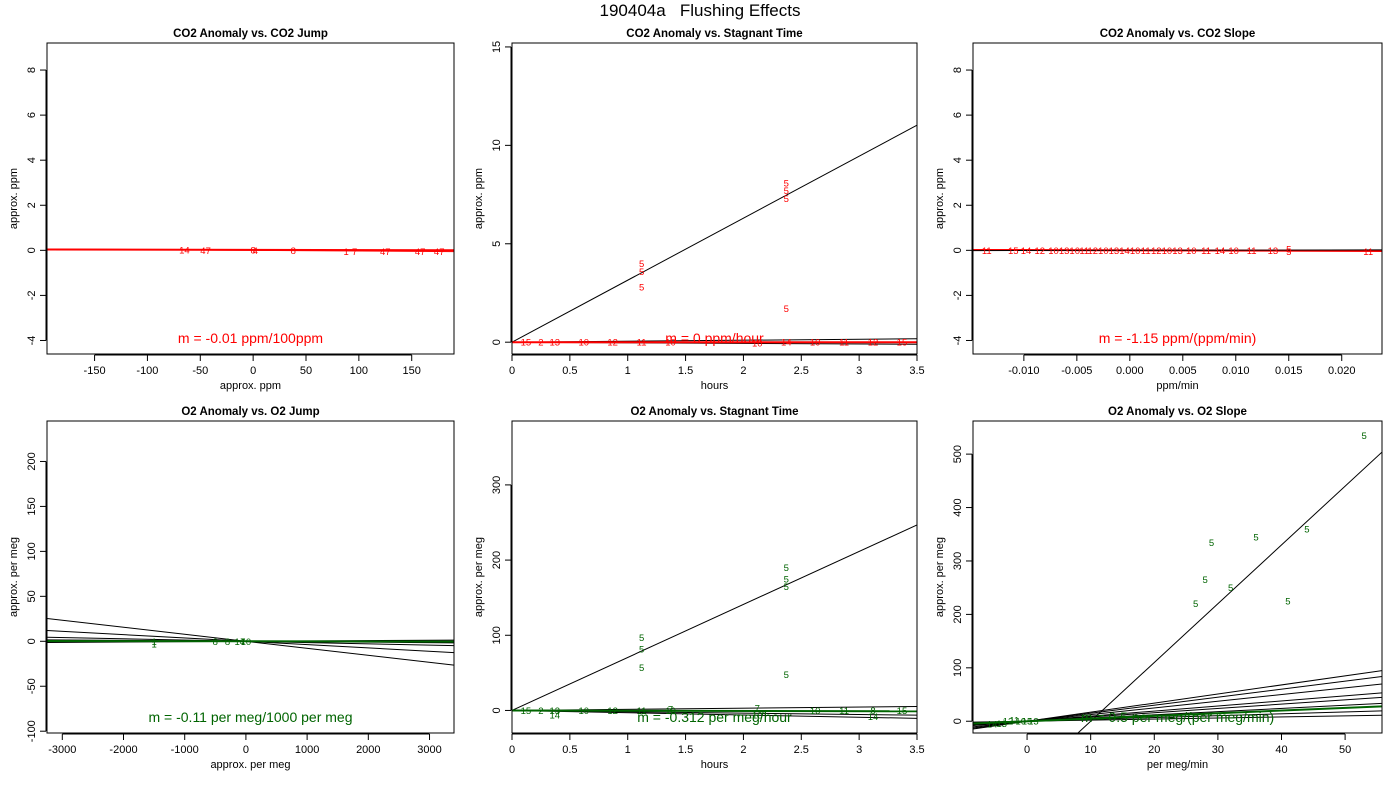  I want to click on y-tick-label: -100, so click(32, 731).